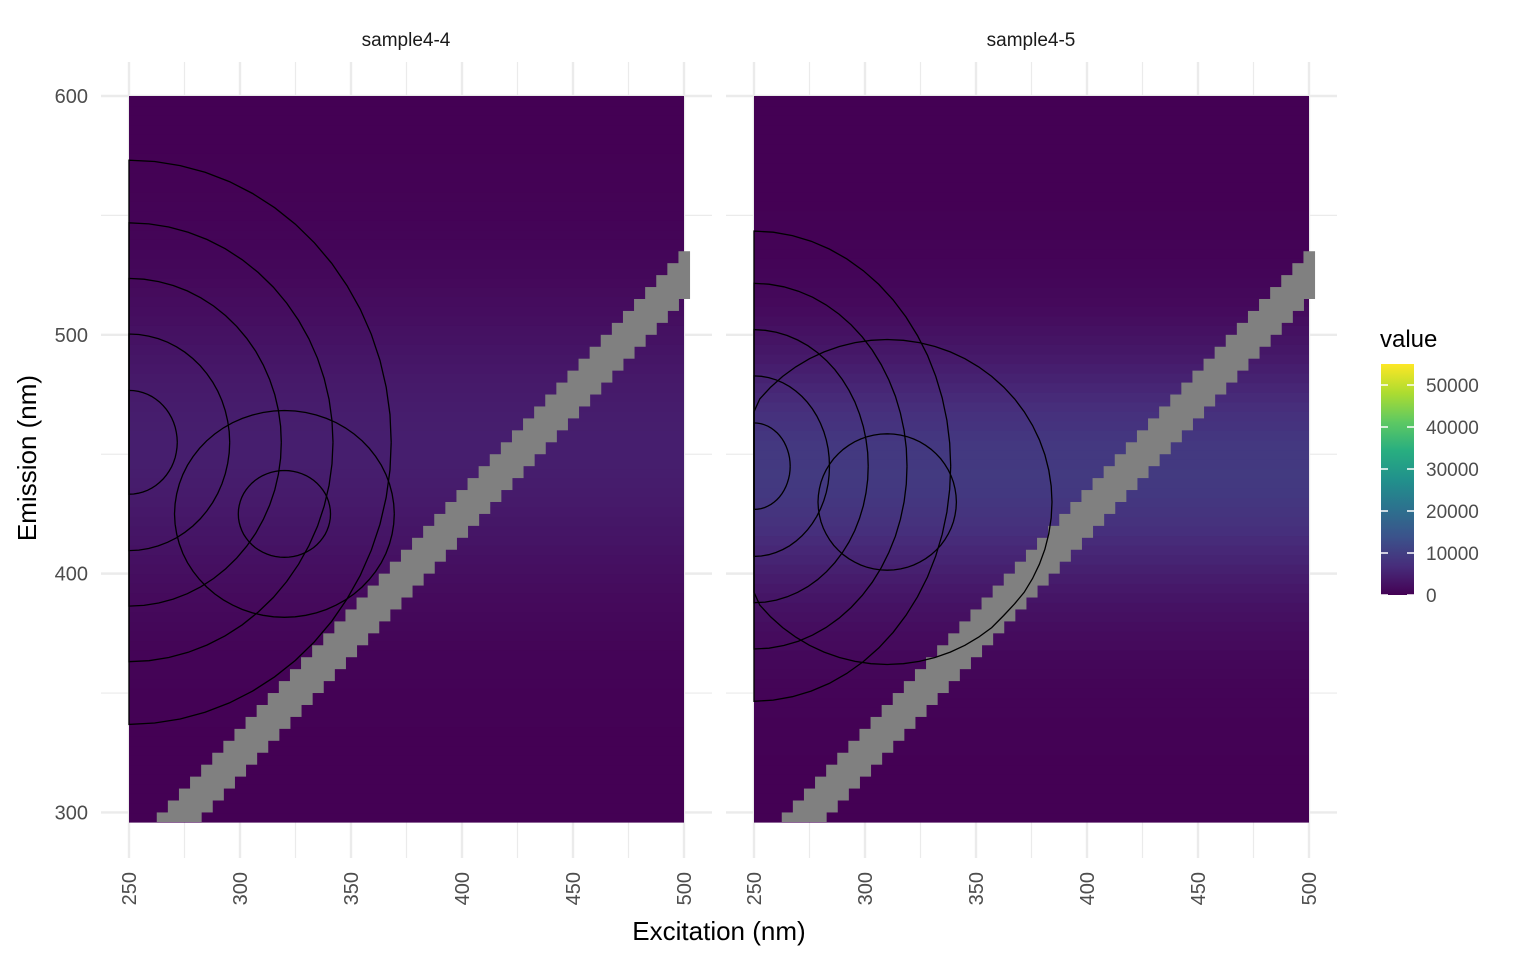 The image size is (1536, 960). What do you see at coordinates (463, 888) in the screenshot?
I see `x-tick-label: 400` at bounding box center [463, 888].